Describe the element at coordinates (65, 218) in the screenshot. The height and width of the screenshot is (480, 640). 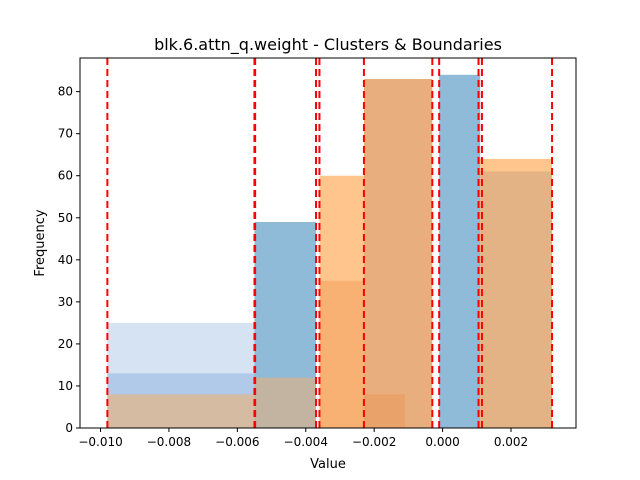
I see `y-tick-label: 50` at that location.